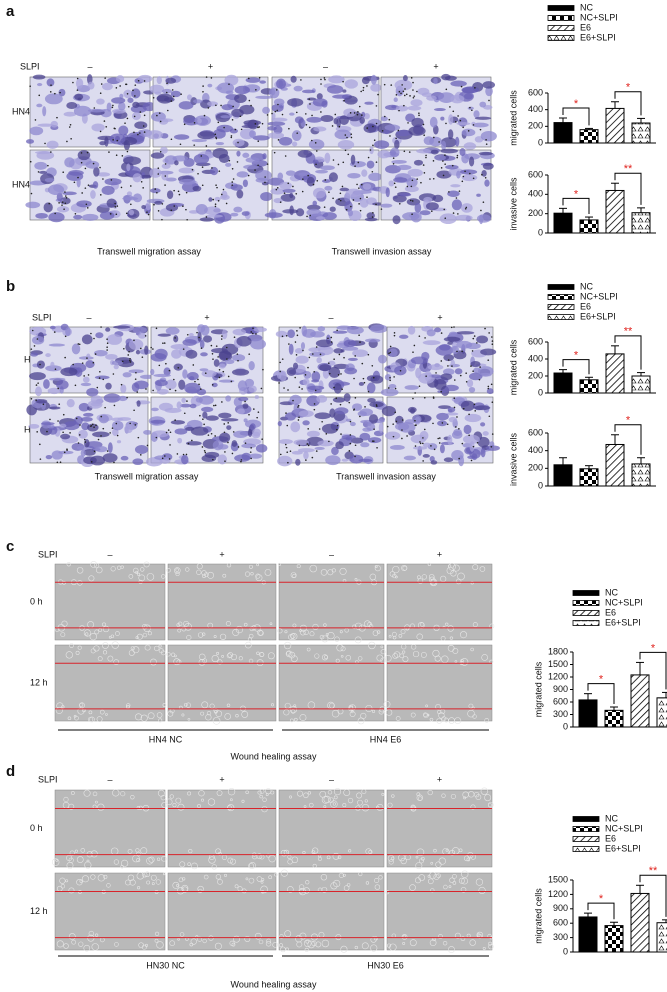 The width and height of the screenshot is (667, 992). I want to click on micrograph, so click(90, 112).